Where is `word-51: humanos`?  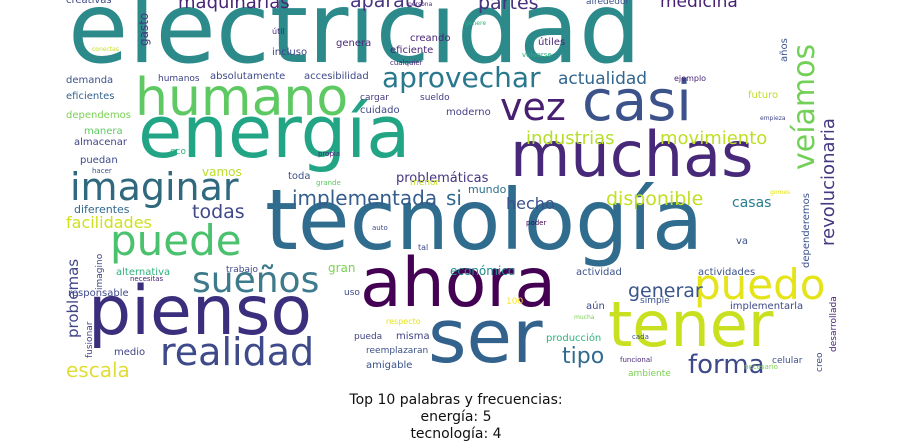
word-51: humanos is located at coordinates (179, 79).